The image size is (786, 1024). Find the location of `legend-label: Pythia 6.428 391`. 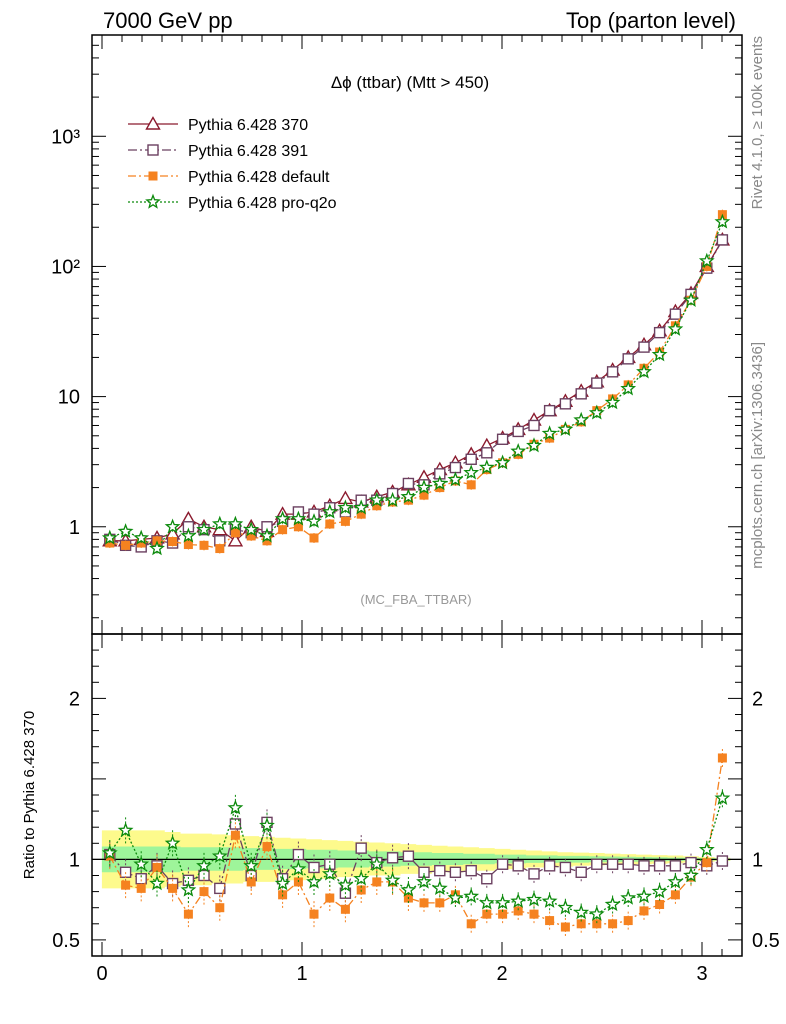

legend-label: Pythia 6.428 391 is located at coordinates (248, 151).